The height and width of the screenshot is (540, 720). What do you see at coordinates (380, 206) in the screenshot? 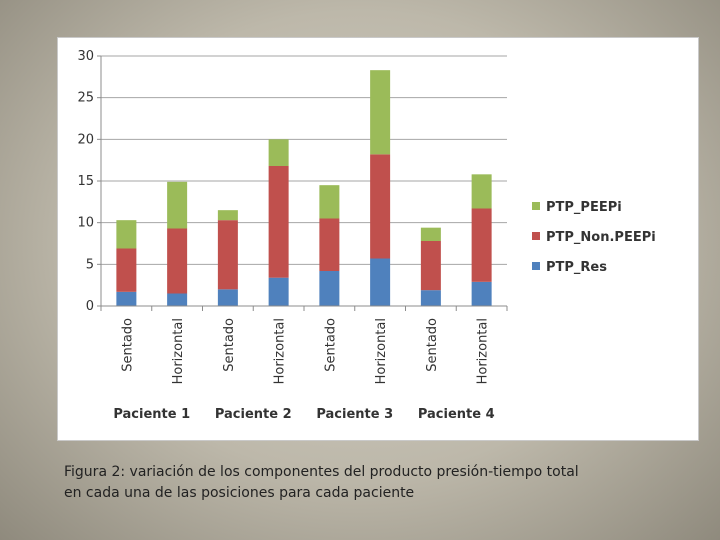
I see `bar-segment-PTP_Non.PEEPi-6` at bounding box center [380, 206].